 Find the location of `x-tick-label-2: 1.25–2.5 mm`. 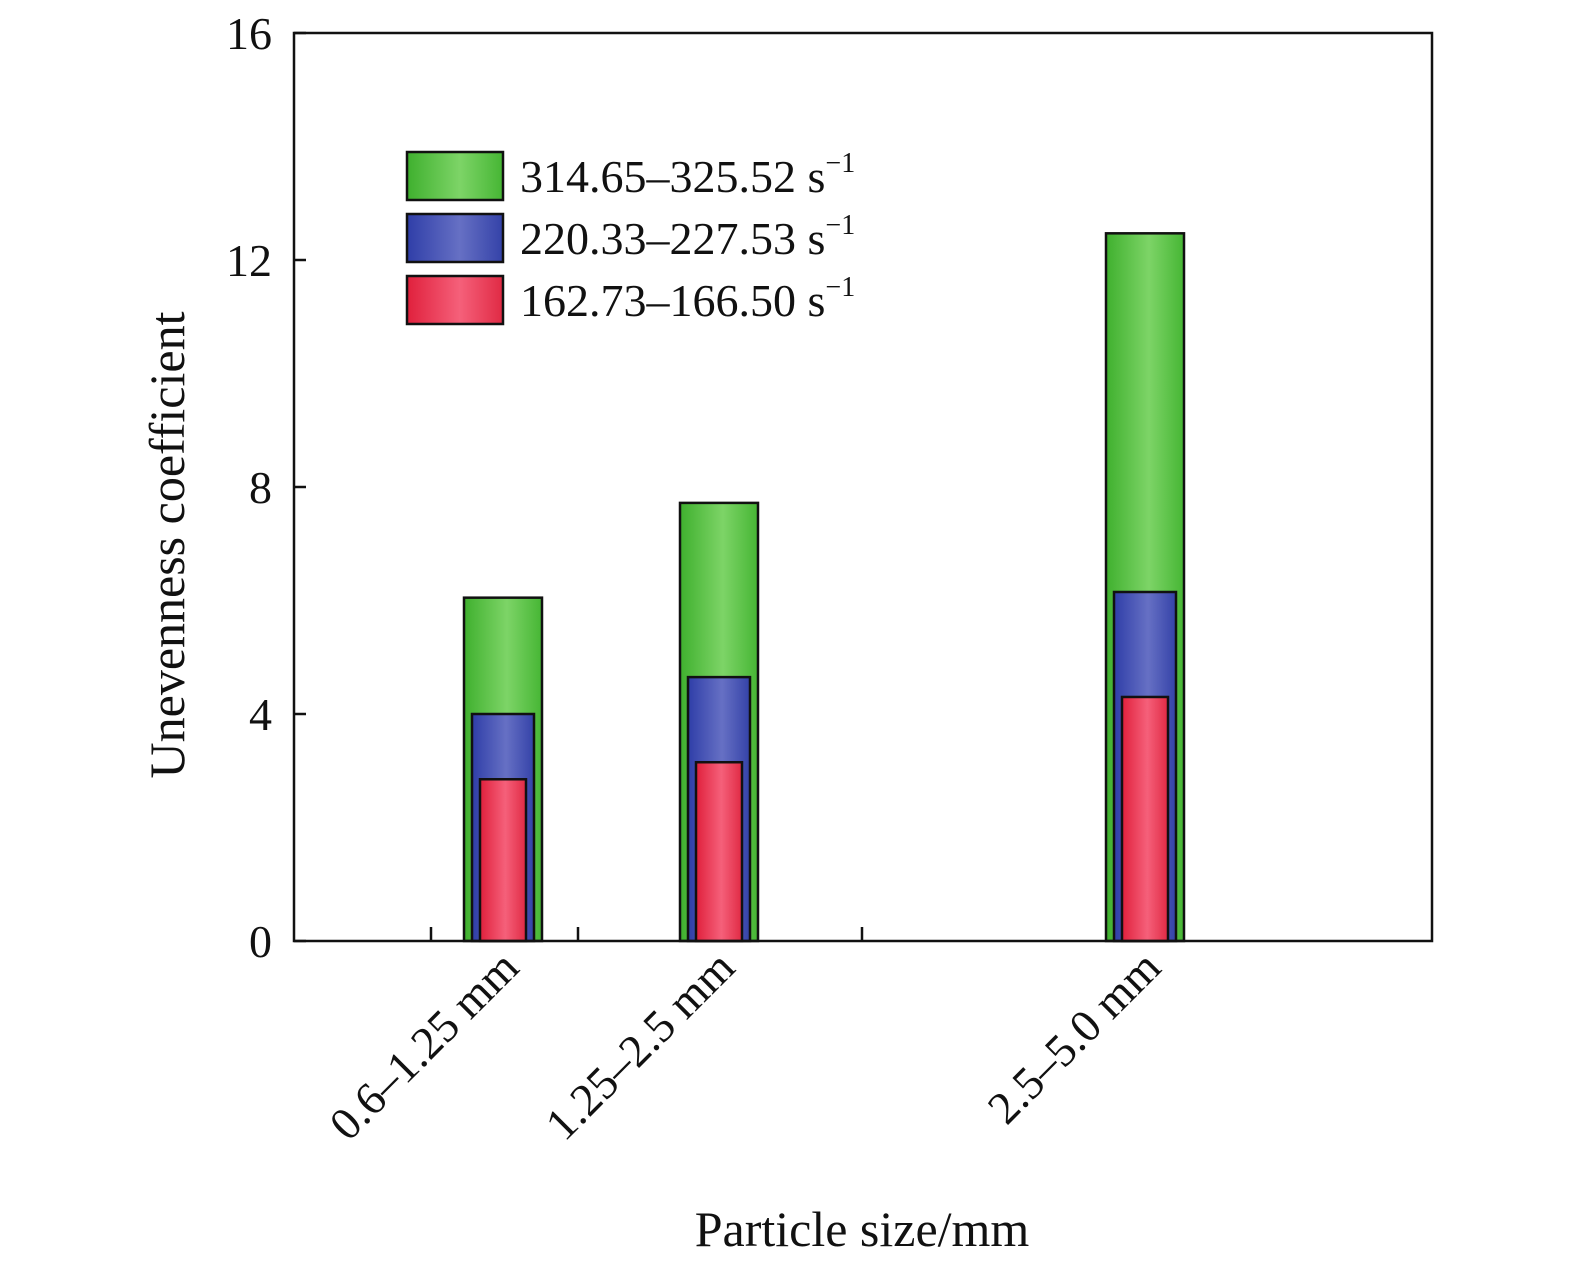

x-tick-label-2: 1.25–2.5 mm is located at coordinates (639, 1045).